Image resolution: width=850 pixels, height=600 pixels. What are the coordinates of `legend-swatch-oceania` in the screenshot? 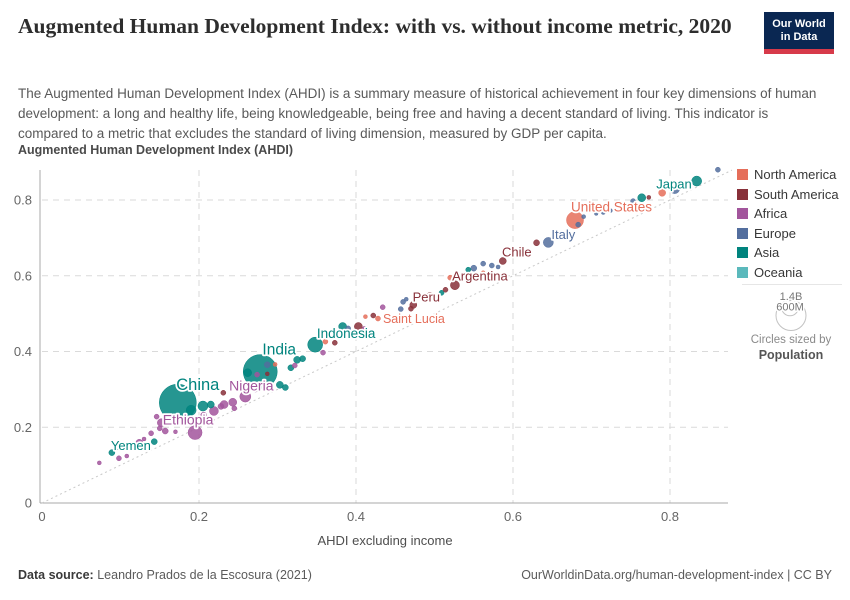 It's located at (742, 272).